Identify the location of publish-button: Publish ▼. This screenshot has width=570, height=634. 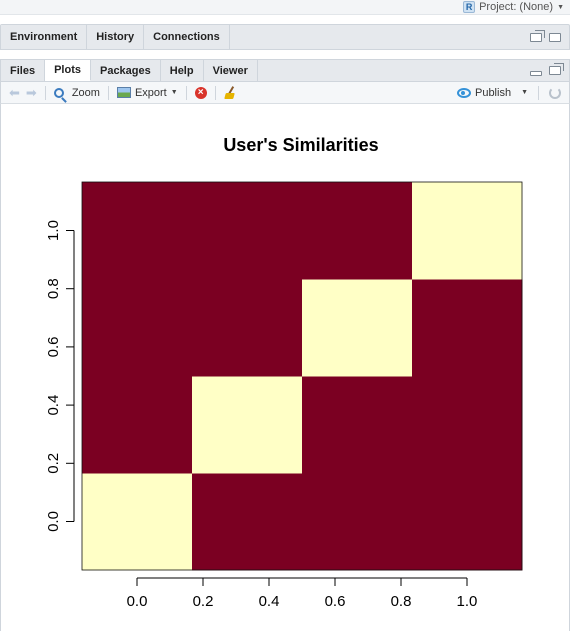
(492, 92).